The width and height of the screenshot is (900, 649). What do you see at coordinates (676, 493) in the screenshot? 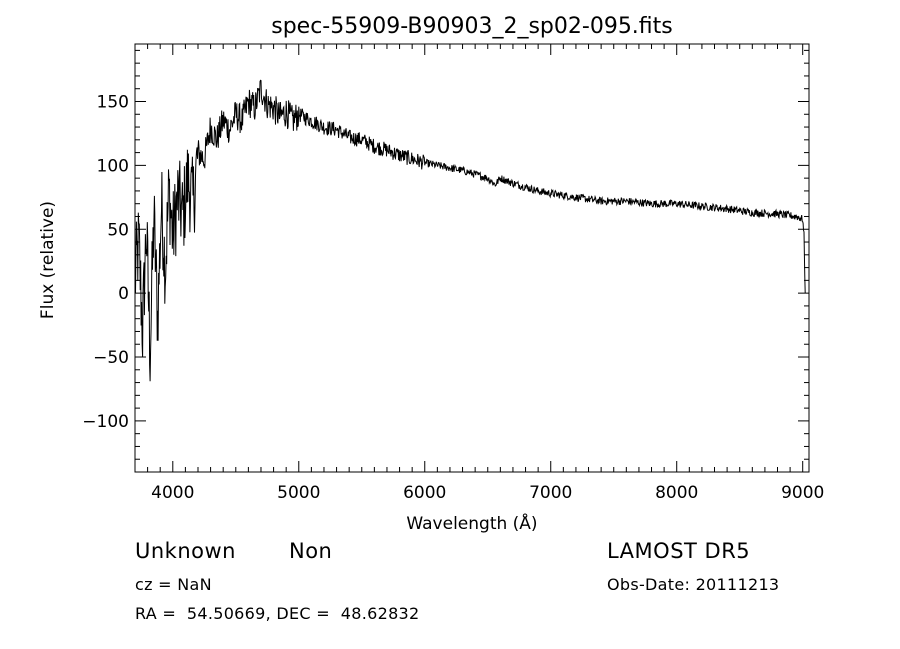
I see `x-tick-label: 8000` at bounding box center [676, 493].